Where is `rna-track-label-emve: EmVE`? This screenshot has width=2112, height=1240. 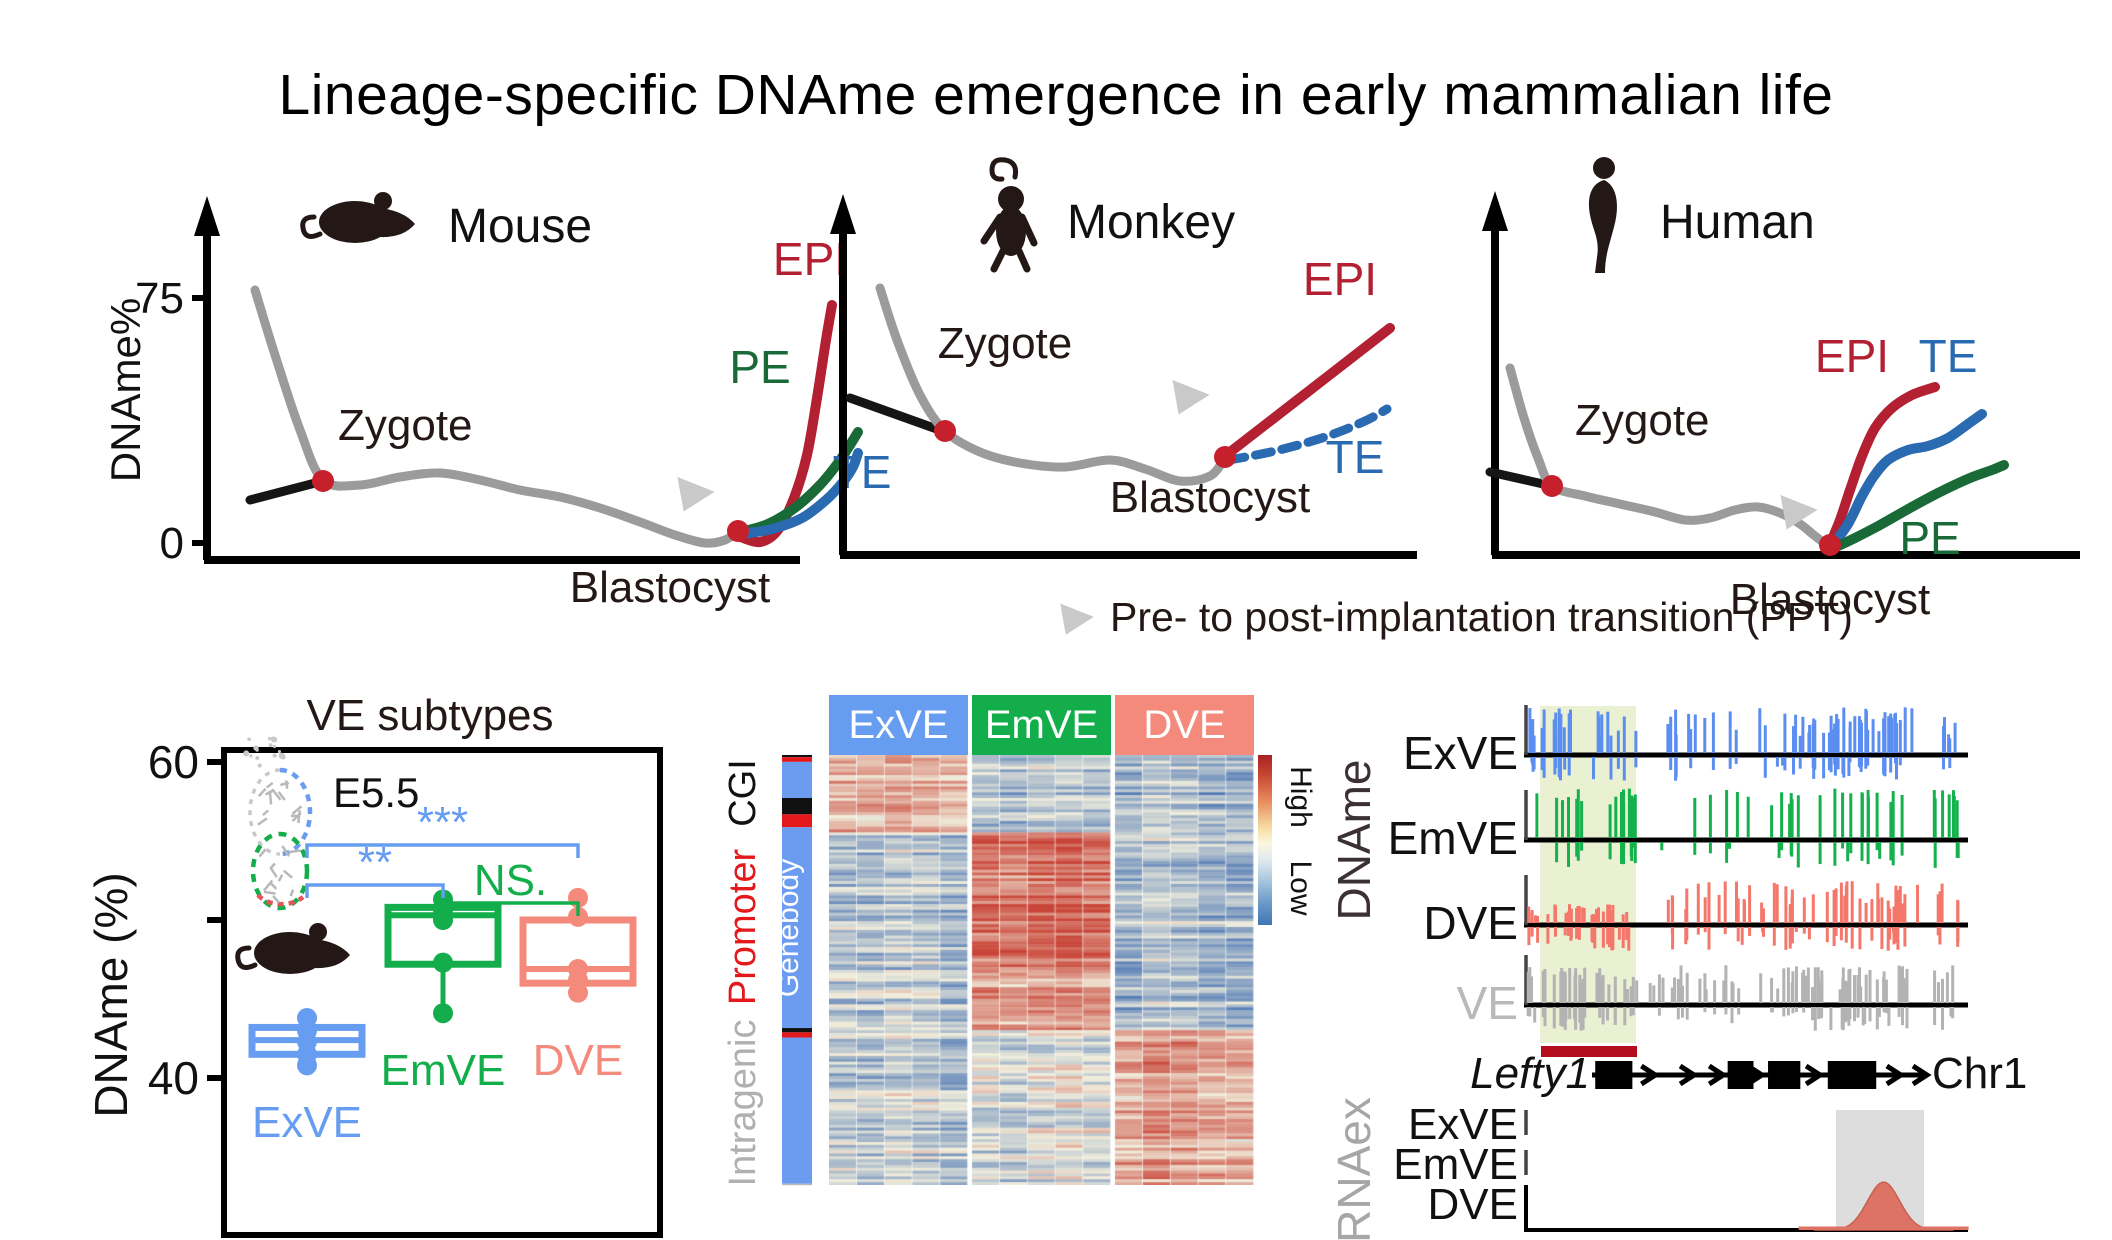 rna-track-label-emve: EmVE is located at coordinates (1455, 1164).